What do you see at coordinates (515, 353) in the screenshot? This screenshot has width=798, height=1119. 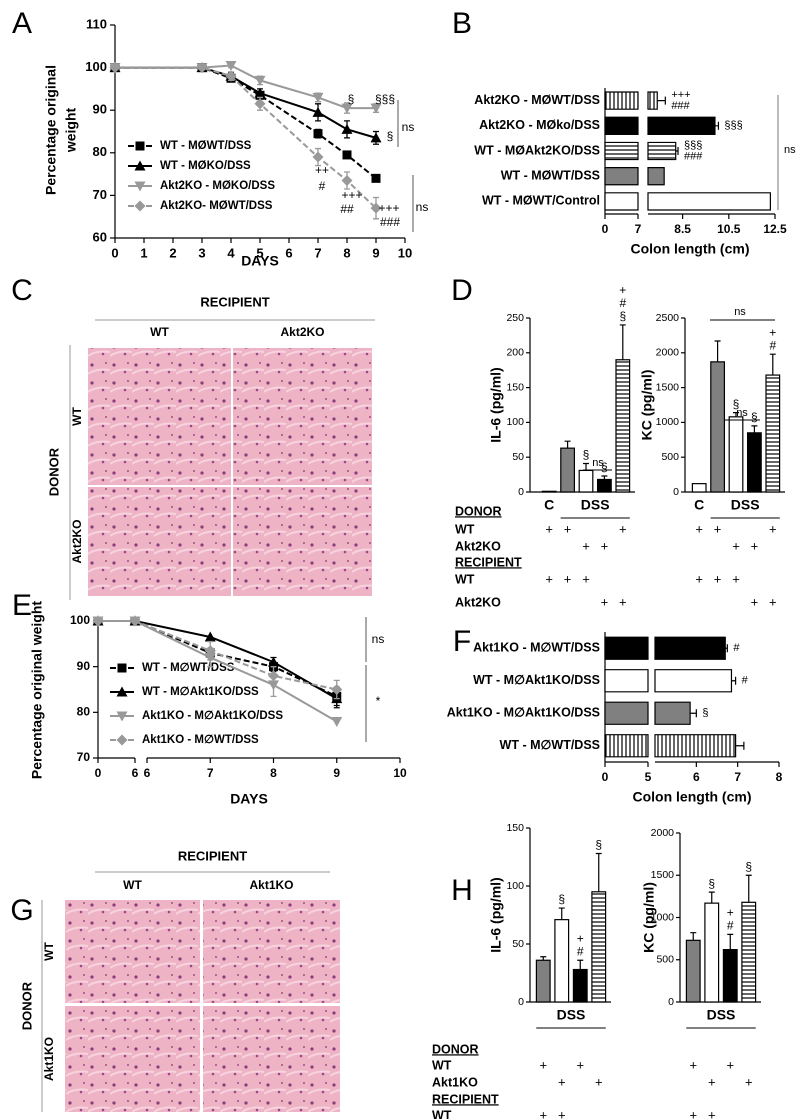 I see `y-tick-label: 200` at bounding box center [515, 353].